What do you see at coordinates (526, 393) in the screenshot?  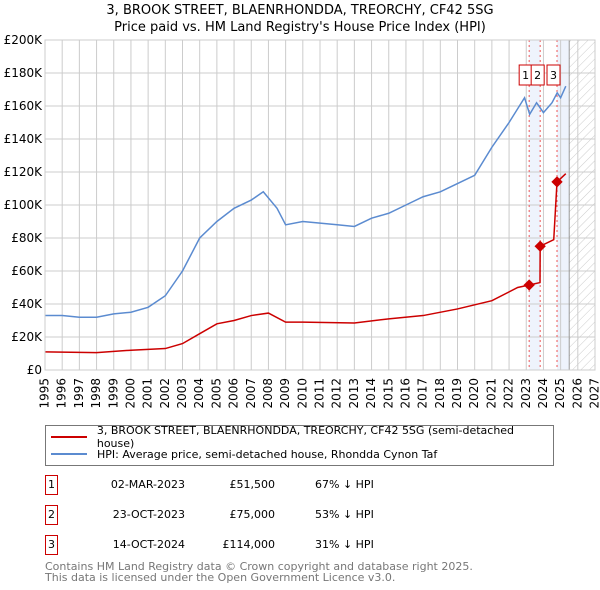 I see `x-tick-label: 2023` at bounding box center [526, 393].